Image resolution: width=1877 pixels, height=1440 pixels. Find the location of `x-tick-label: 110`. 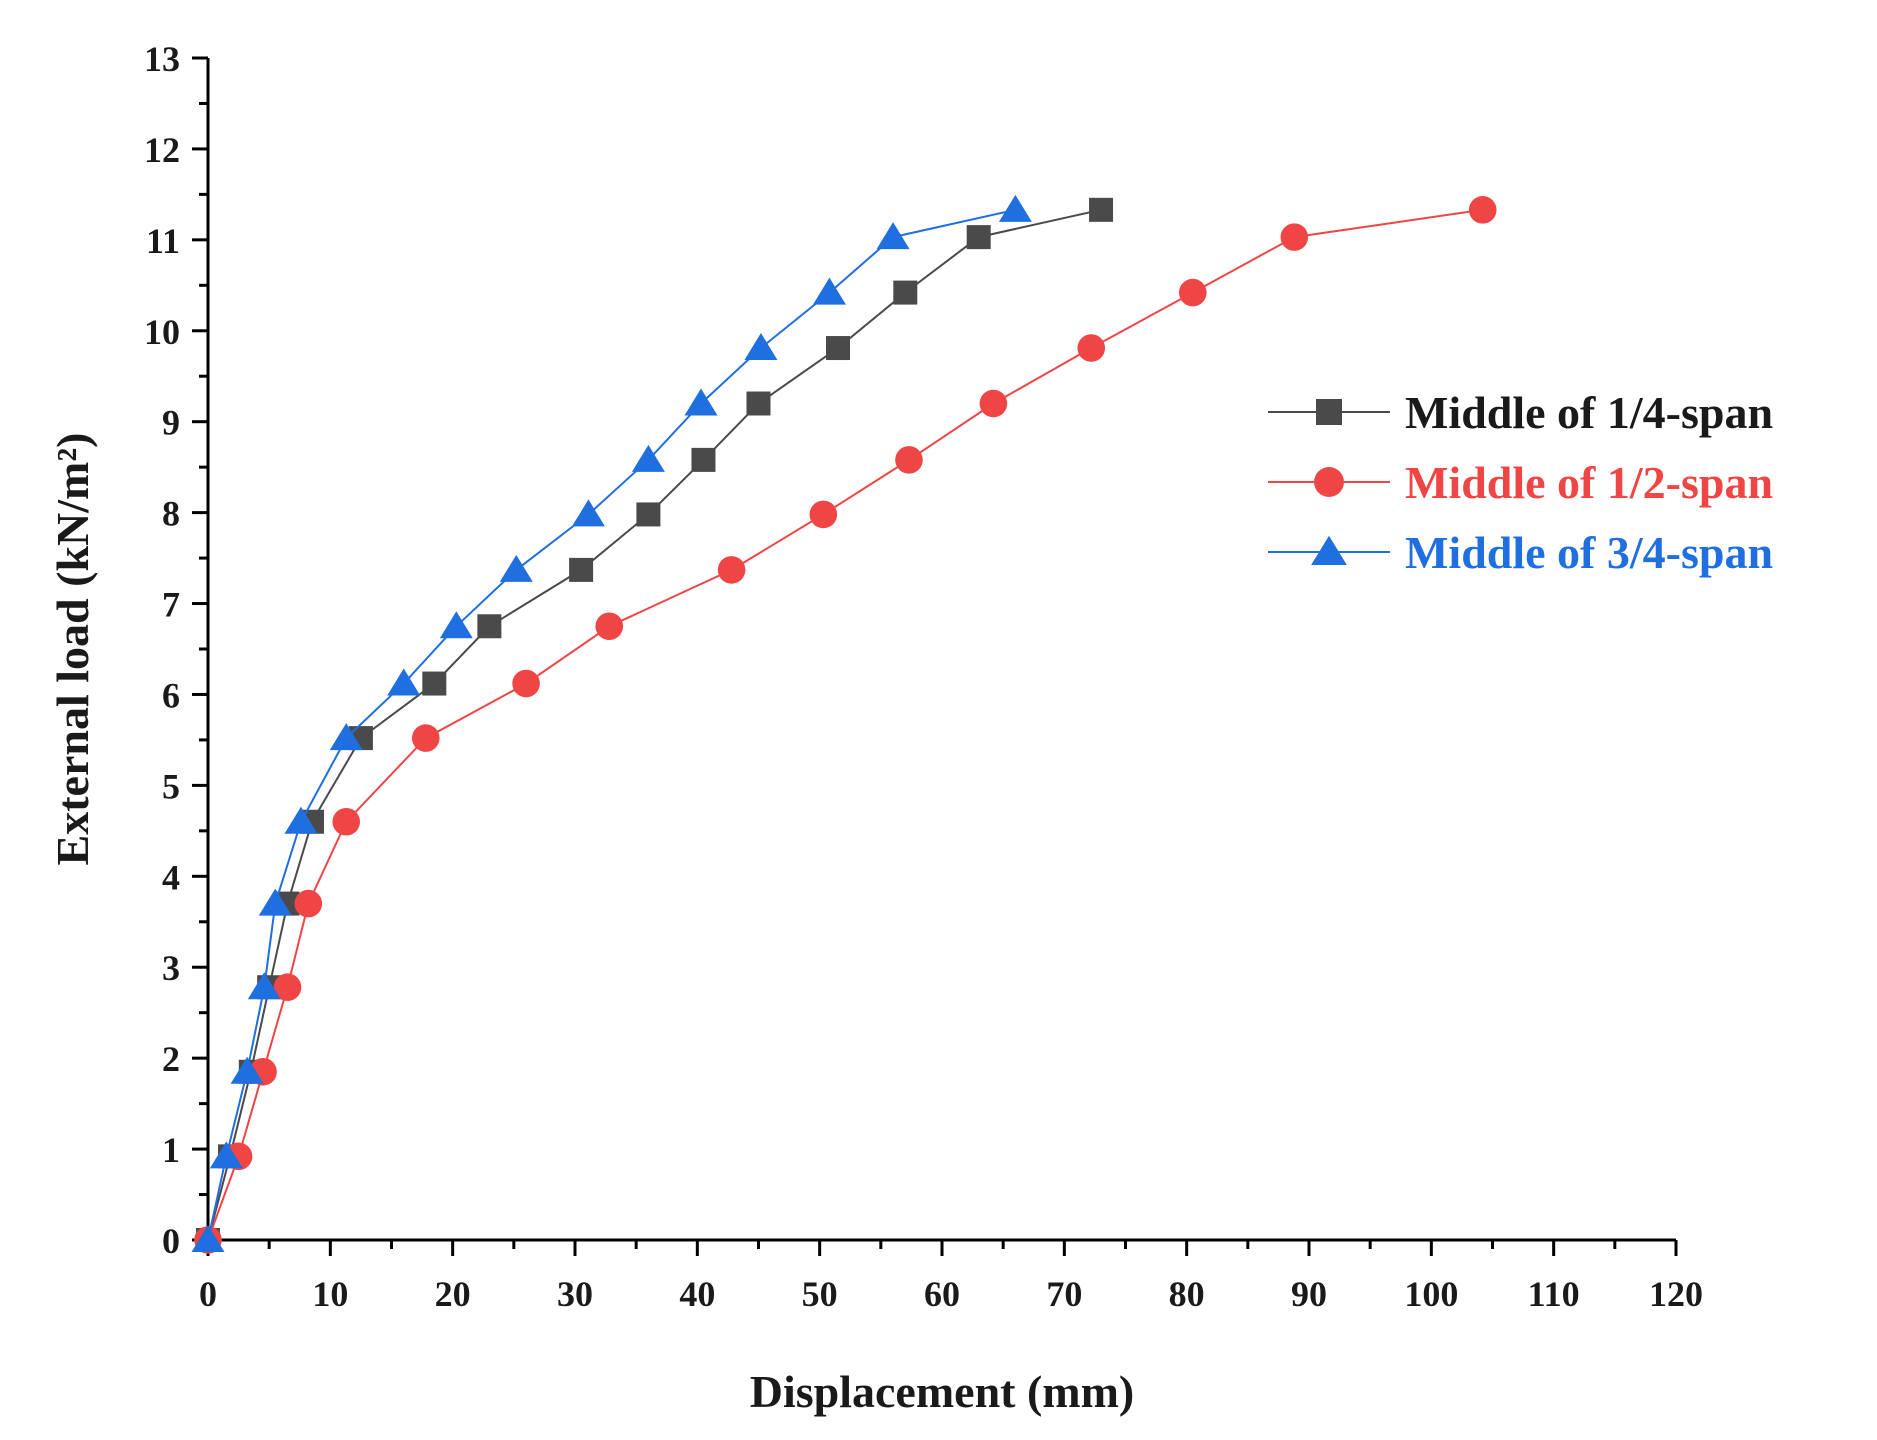

x-tick-label: 110 is located at coordinates (1554, 1294).